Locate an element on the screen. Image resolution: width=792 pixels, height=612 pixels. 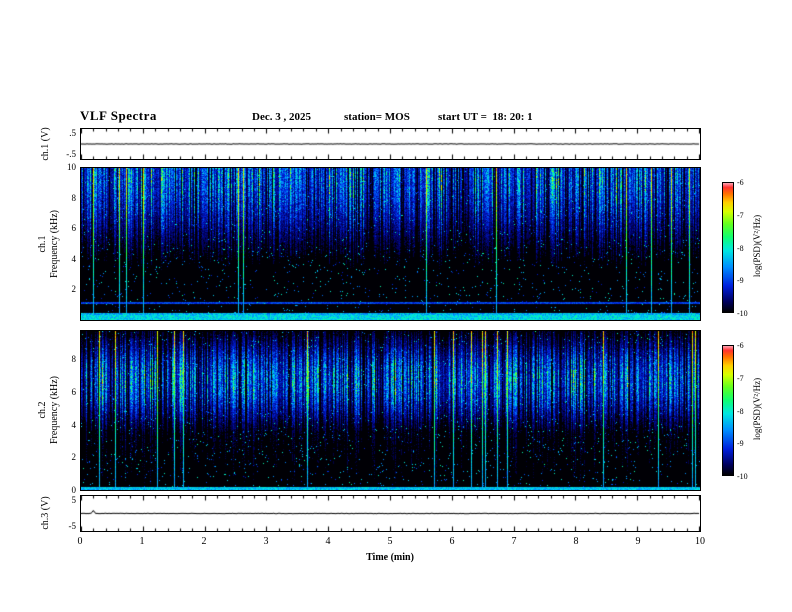
x-tick-label-4: 4 is located at coordinates (328, 541).